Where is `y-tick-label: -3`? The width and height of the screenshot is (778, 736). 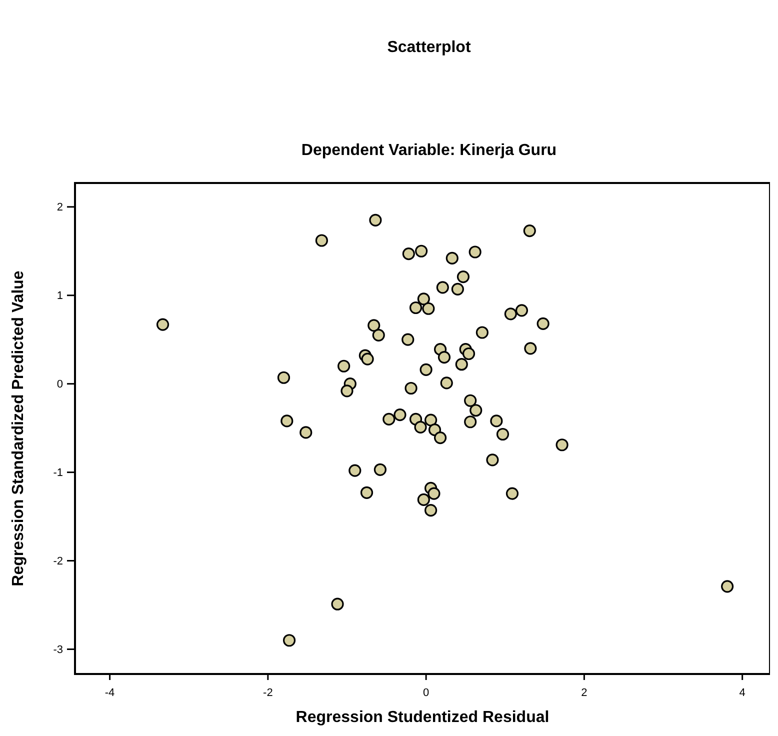
y-tick-label: -3 is located at coordinates (58, 650).